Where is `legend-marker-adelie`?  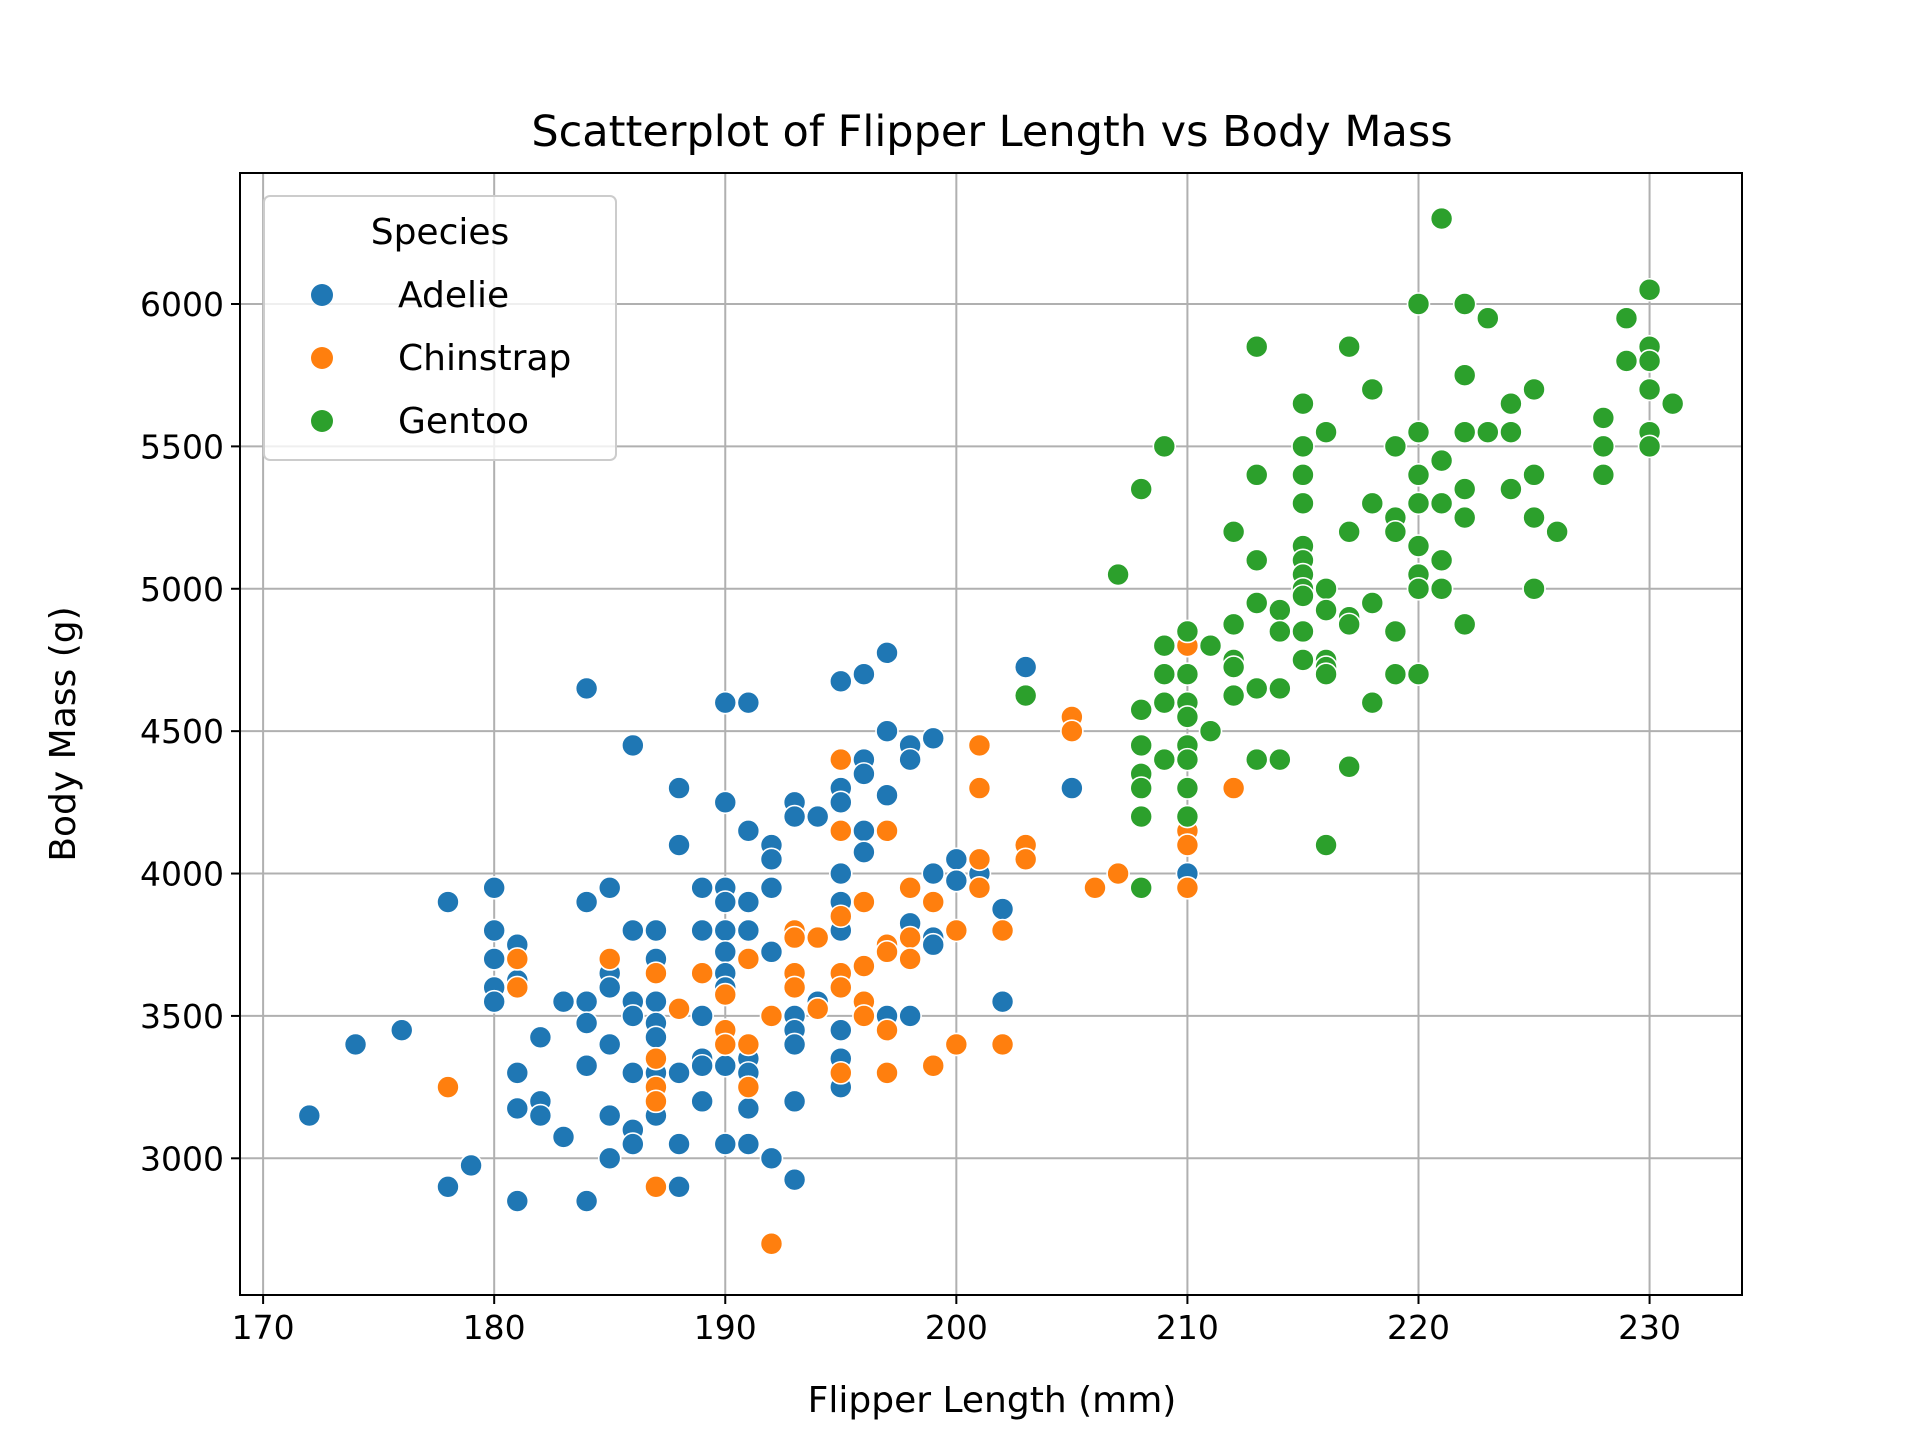
legend-marker-adelie is located at coordinates (322, 295).